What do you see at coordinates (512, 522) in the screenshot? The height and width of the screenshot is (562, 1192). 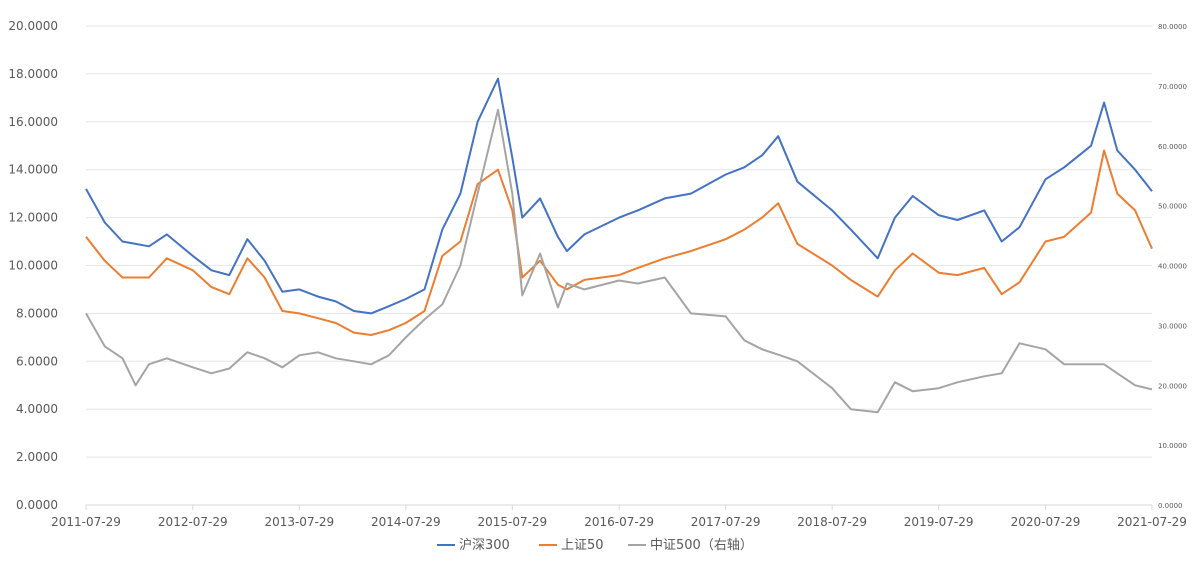 I see `x-tick-label: 2015-07-29` at bounding box center [512, 522].